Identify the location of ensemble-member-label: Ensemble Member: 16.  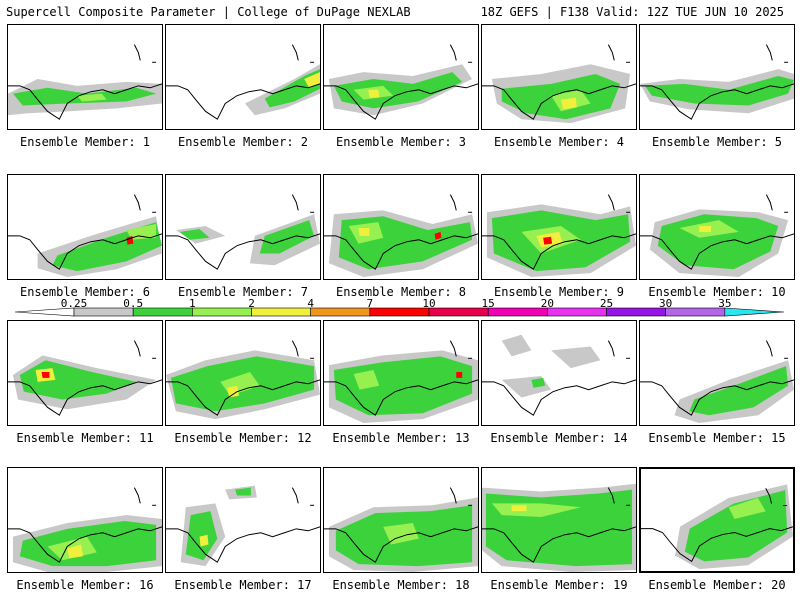
(85, 585).